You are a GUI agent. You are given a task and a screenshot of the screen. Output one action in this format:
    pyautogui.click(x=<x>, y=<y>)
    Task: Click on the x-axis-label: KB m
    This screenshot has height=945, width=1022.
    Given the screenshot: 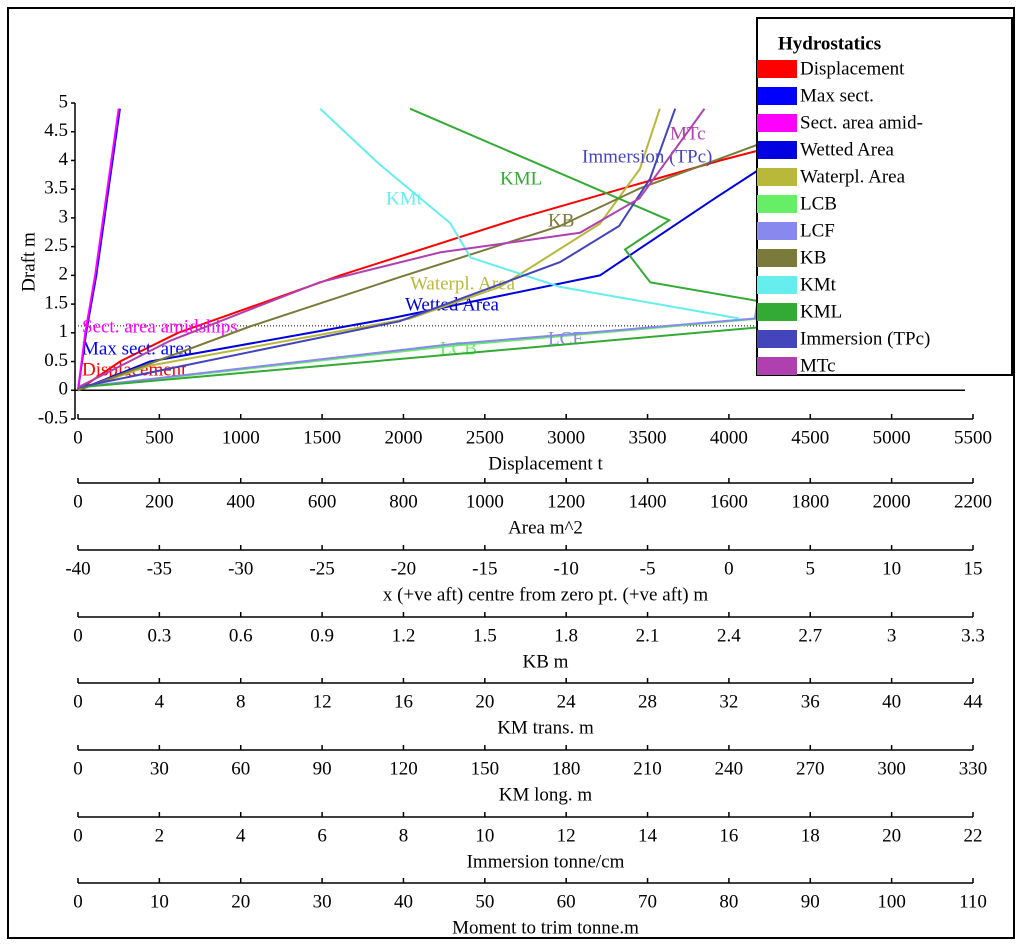 What is the action you would take?
    pyautogui.click(x=546, y=661)
    